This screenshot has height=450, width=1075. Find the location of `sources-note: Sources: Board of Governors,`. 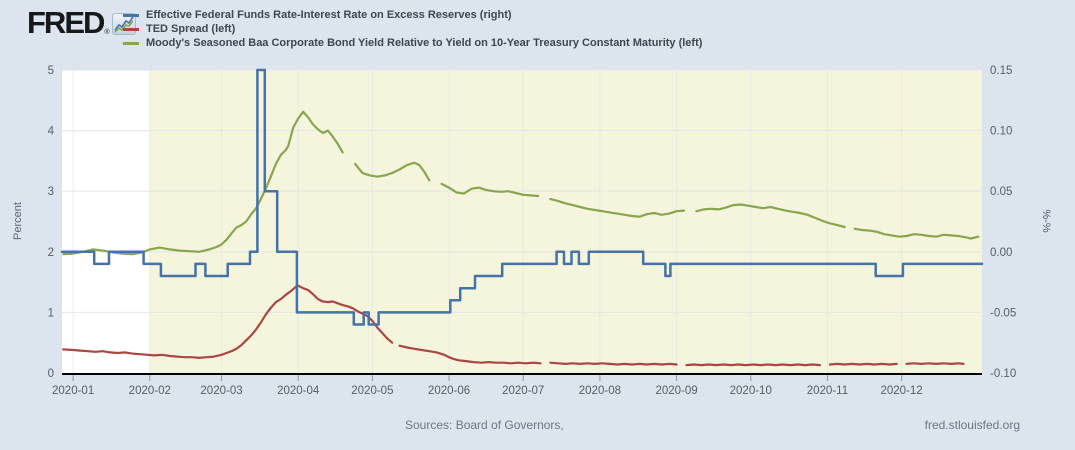

sources-note: Sources: Board of Governors, is located at coordinates (484, 425).